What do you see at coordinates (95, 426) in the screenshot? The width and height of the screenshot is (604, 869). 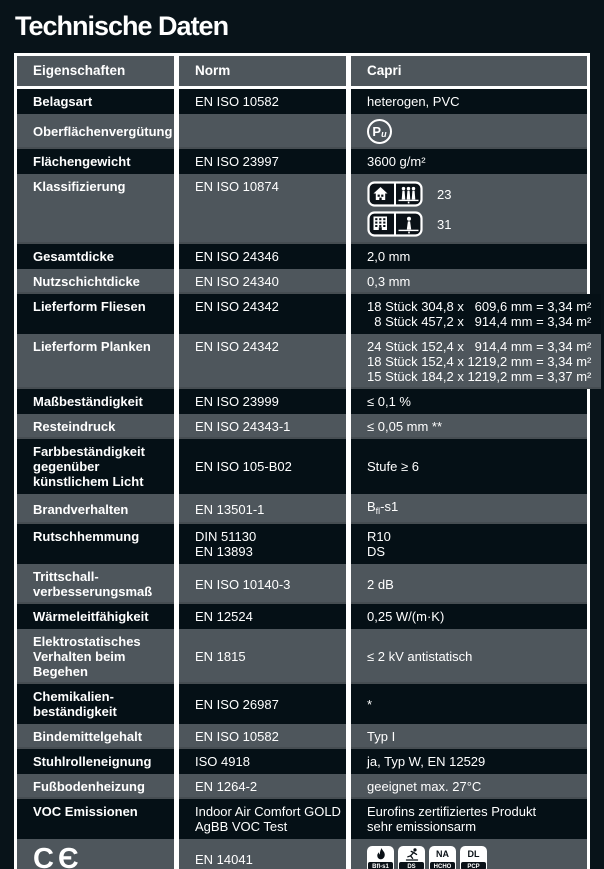 I see `property-cell: Resteindruck` at bounding box center [95, 426].